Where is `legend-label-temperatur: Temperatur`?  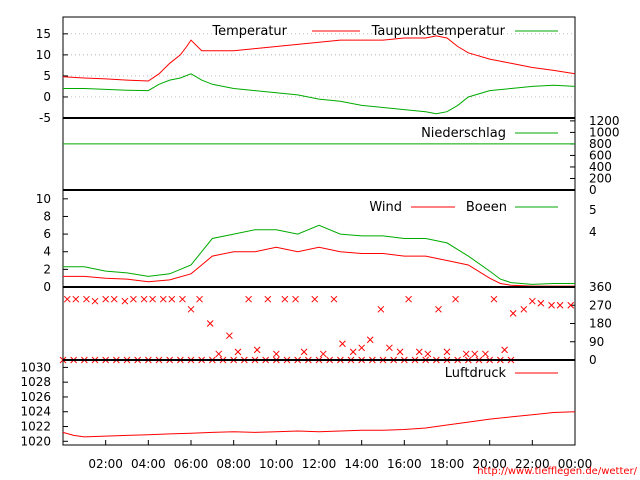 legend-label-temperatur: Temperatur is located at coordinates (249, 31).